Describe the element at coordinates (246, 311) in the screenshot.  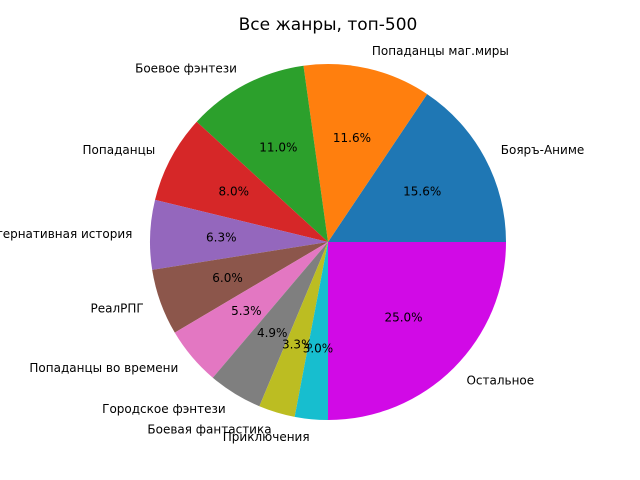
I see `pie-pct-label-6: 5.3%` at that location.